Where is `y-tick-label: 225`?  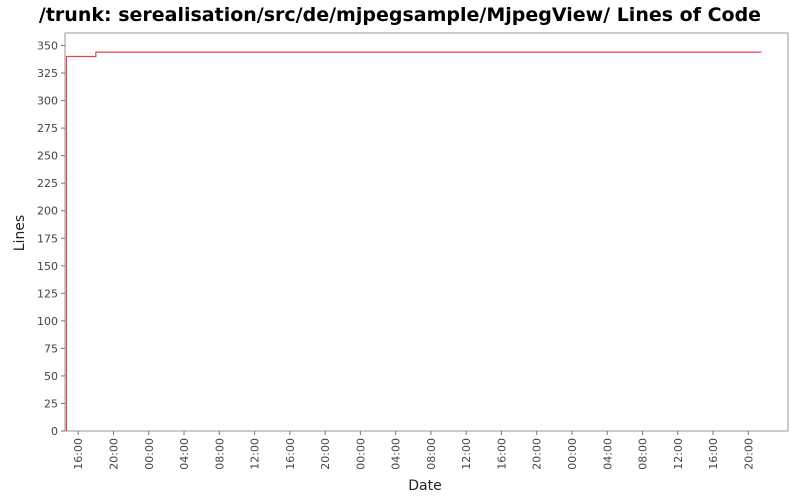
y-tick-label: 225 is located at coordinates (47, 183).